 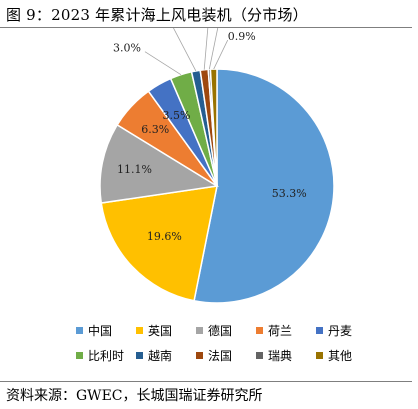 I want to click on legend-row: 比利时 越南 法国 瑞典 其他, so click(x=226, y=355).